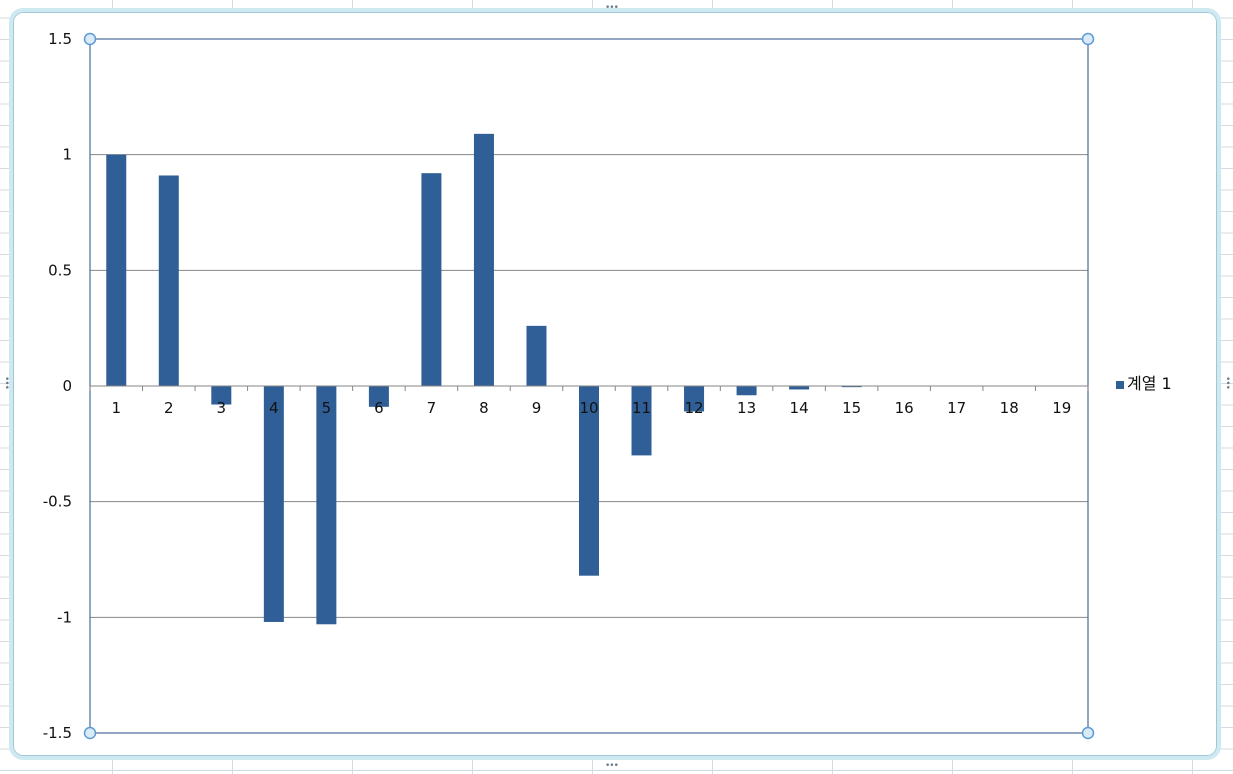 The height and width of the screenshot is (774, 1233). Describe the element at coordinates (537, 408) in the screenshot. I see `x-tick-label: 9` at that location.